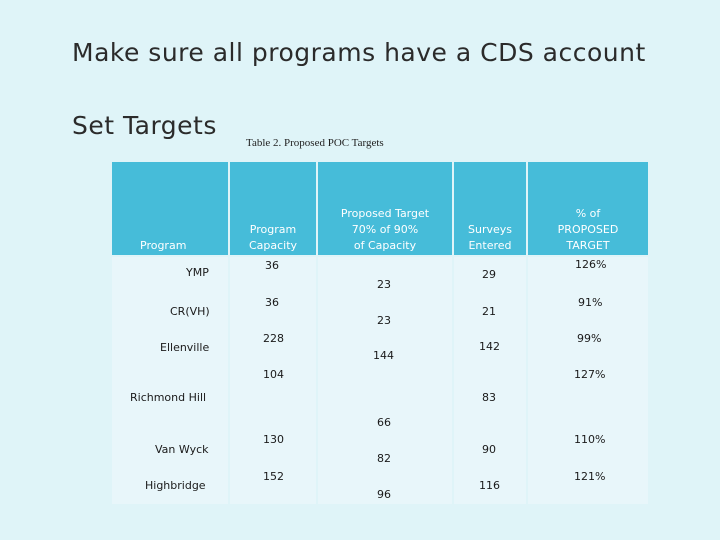 This screenshot has height=540, width=720. I want to click on header-percent: % of PROPOSED TARGET, so click(588, 229).